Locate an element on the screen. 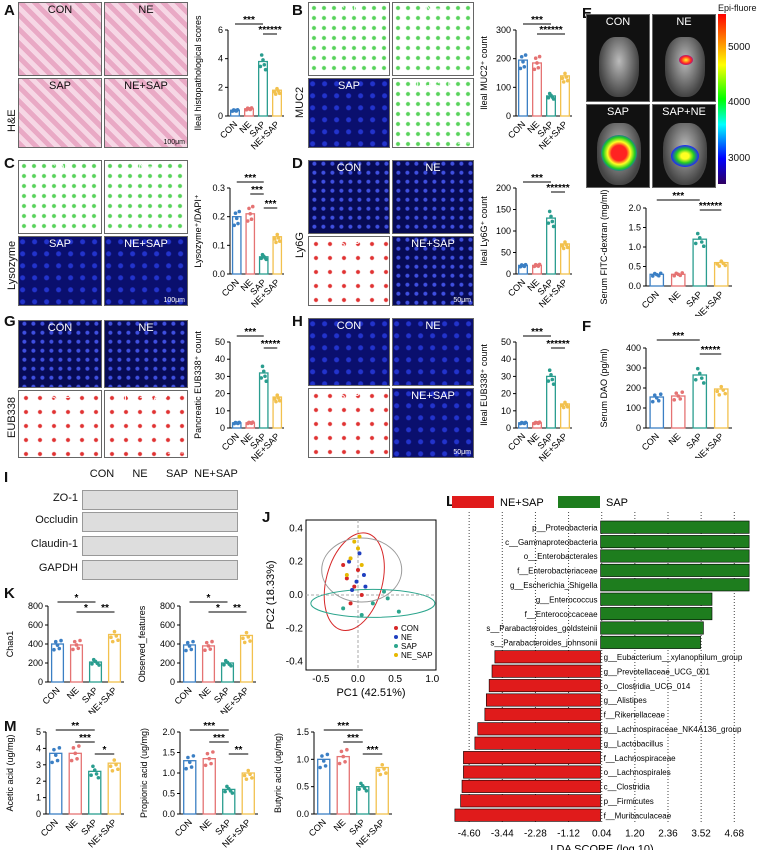  micrograph-title: NE+SAP is located at coordinates (433, 86).